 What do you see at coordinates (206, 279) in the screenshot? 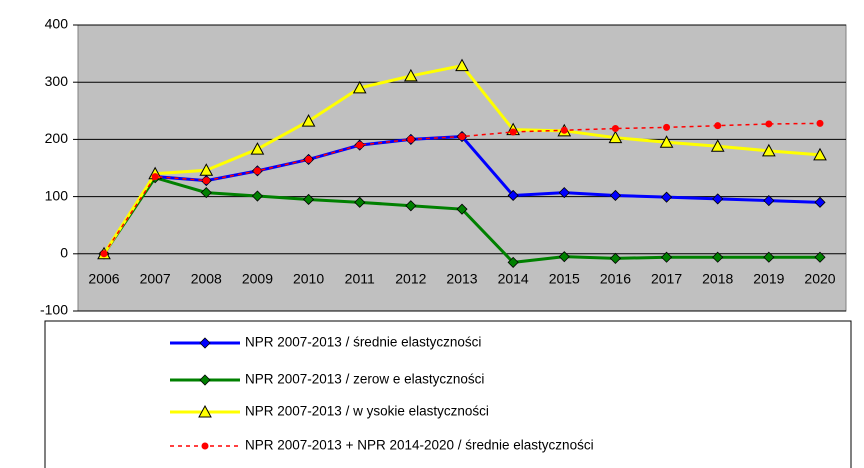
I see `x-tick-label: 2008` at bounding box center [206, 279].